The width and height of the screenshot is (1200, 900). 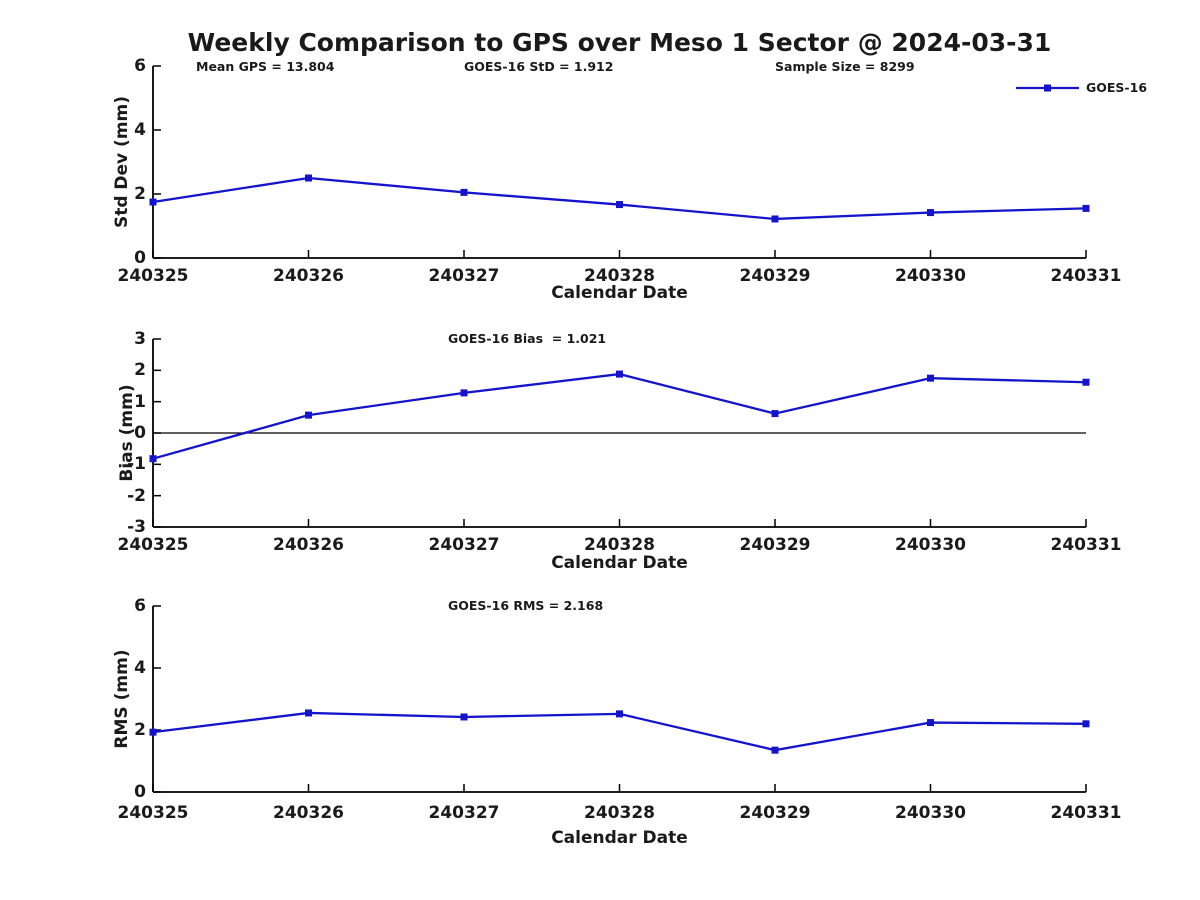 What do you see at coordinates (619, 563) in the screenshot?
I see `bias-x-axis-label: Calendar Date` at bounding box center [619, 563].